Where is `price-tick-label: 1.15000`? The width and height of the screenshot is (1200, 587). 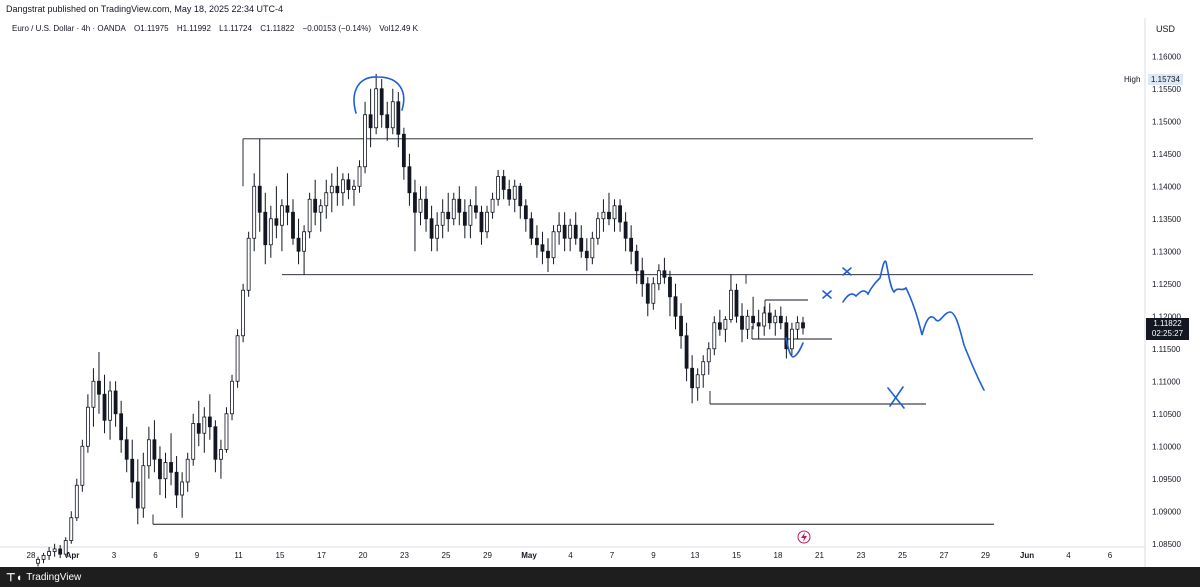
price-tick-label: 1.15000 is located at coordinates (1166, 121).